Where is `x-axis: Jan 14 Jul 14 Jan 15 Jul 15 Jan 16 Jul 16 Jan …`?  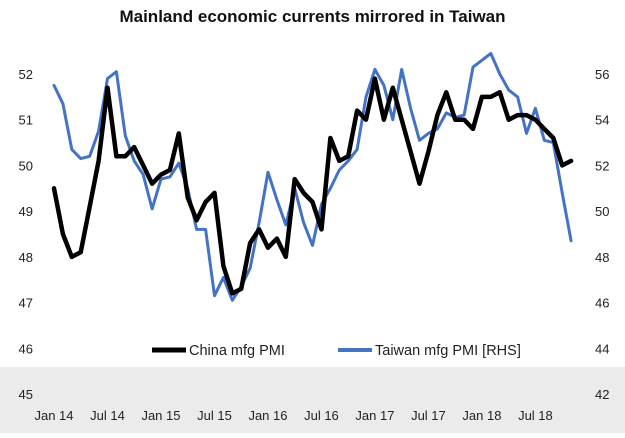 x-axis: Jan 14 Jul 14 Jan 15 Jul 15 Jan 16 Jul 16 Jan … is located at coordinates (293, 415).